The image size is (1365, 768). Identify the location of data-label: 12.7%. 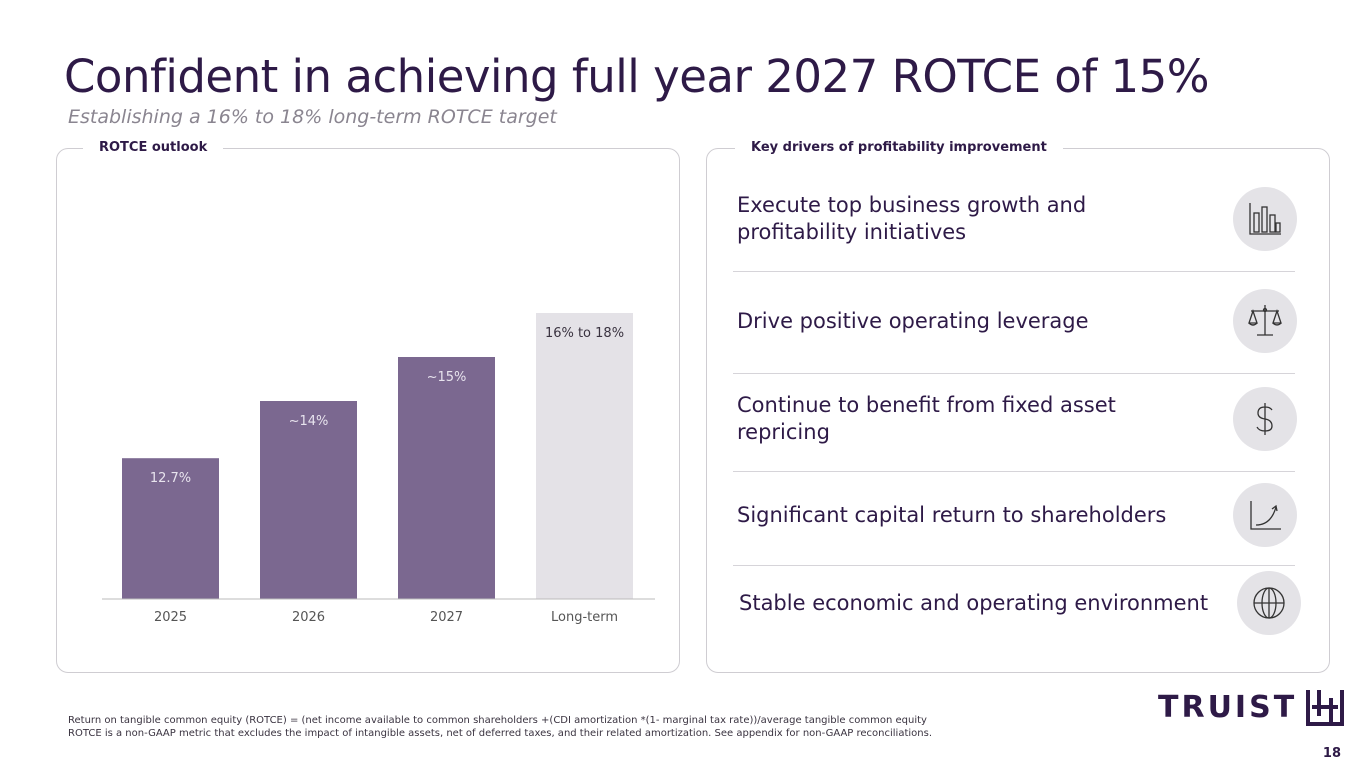
(170, 478).